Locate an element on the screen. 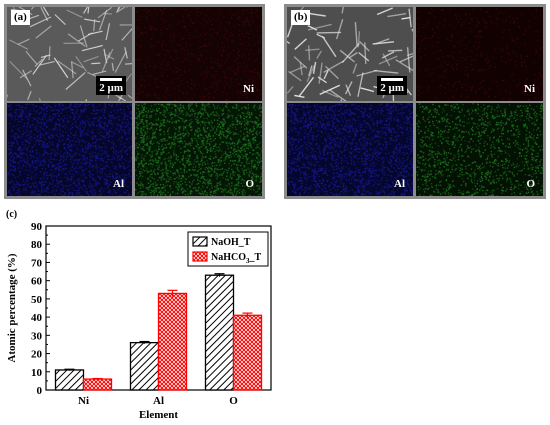 The width and height of the screenshot is (550, 425). o-label-b: O is located at coordinates (530, 184).